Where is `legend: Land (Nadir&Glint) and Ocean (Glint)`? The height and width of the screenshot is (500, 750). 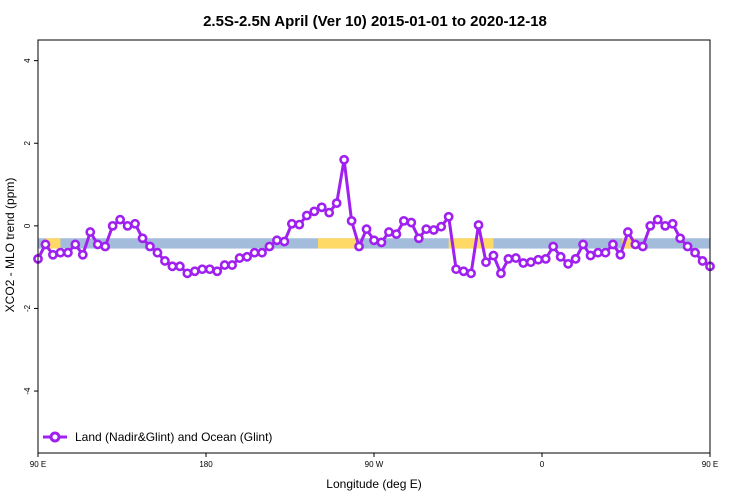
legend: Land (Nadir&Glint) and Ocean (Glint) is located at coordinates (157, 437).